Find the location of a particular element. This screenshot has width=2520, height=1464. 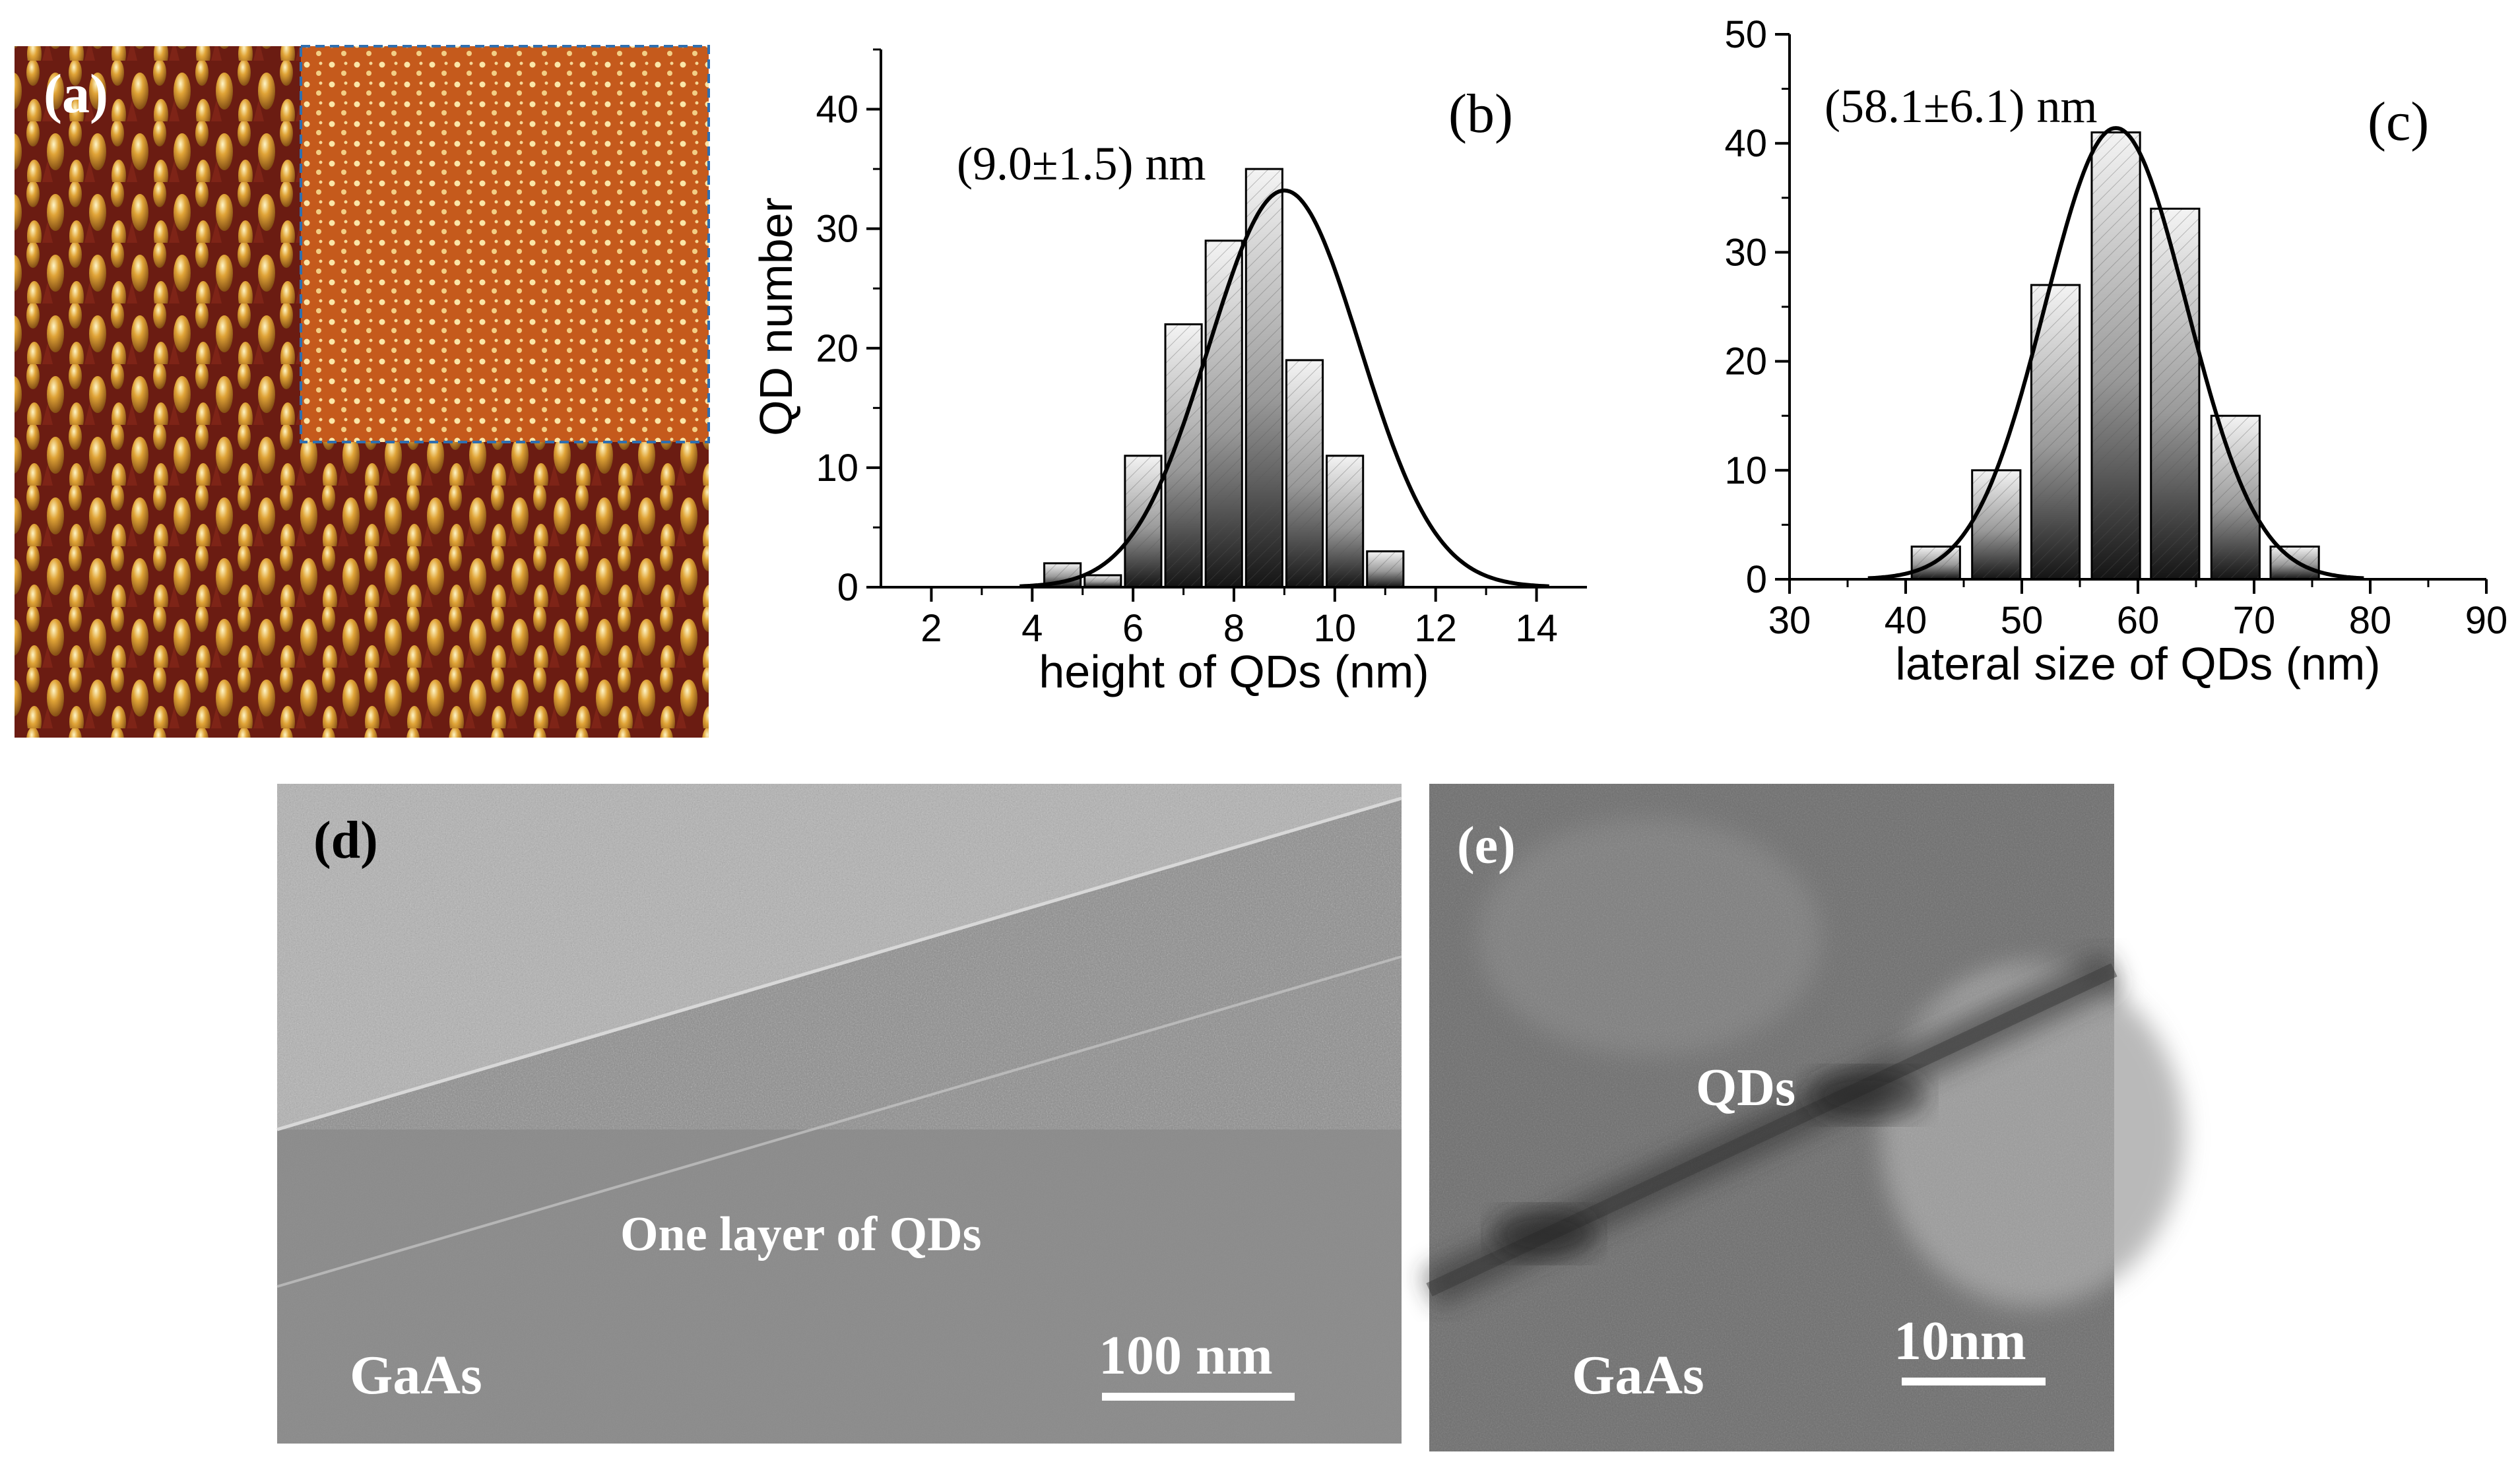

fit-annotation: (58.1±6.1) nm is located at coordinates (1961, 106).